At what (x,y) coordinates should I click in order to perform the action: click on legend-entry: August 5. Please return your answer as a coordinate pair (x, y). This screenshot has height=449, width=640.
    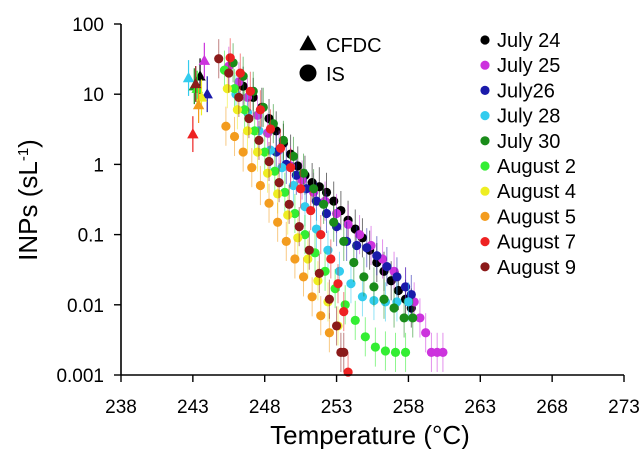
    Looking at the image, I should click on (536, 217).